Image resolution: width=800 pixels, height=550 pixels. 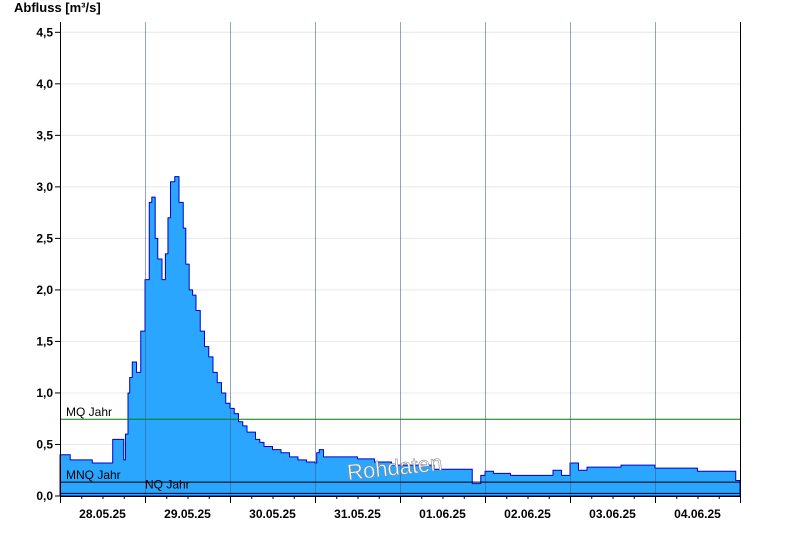 I want to click on y-tick-label: 0,5, so click(x=44, y=444).